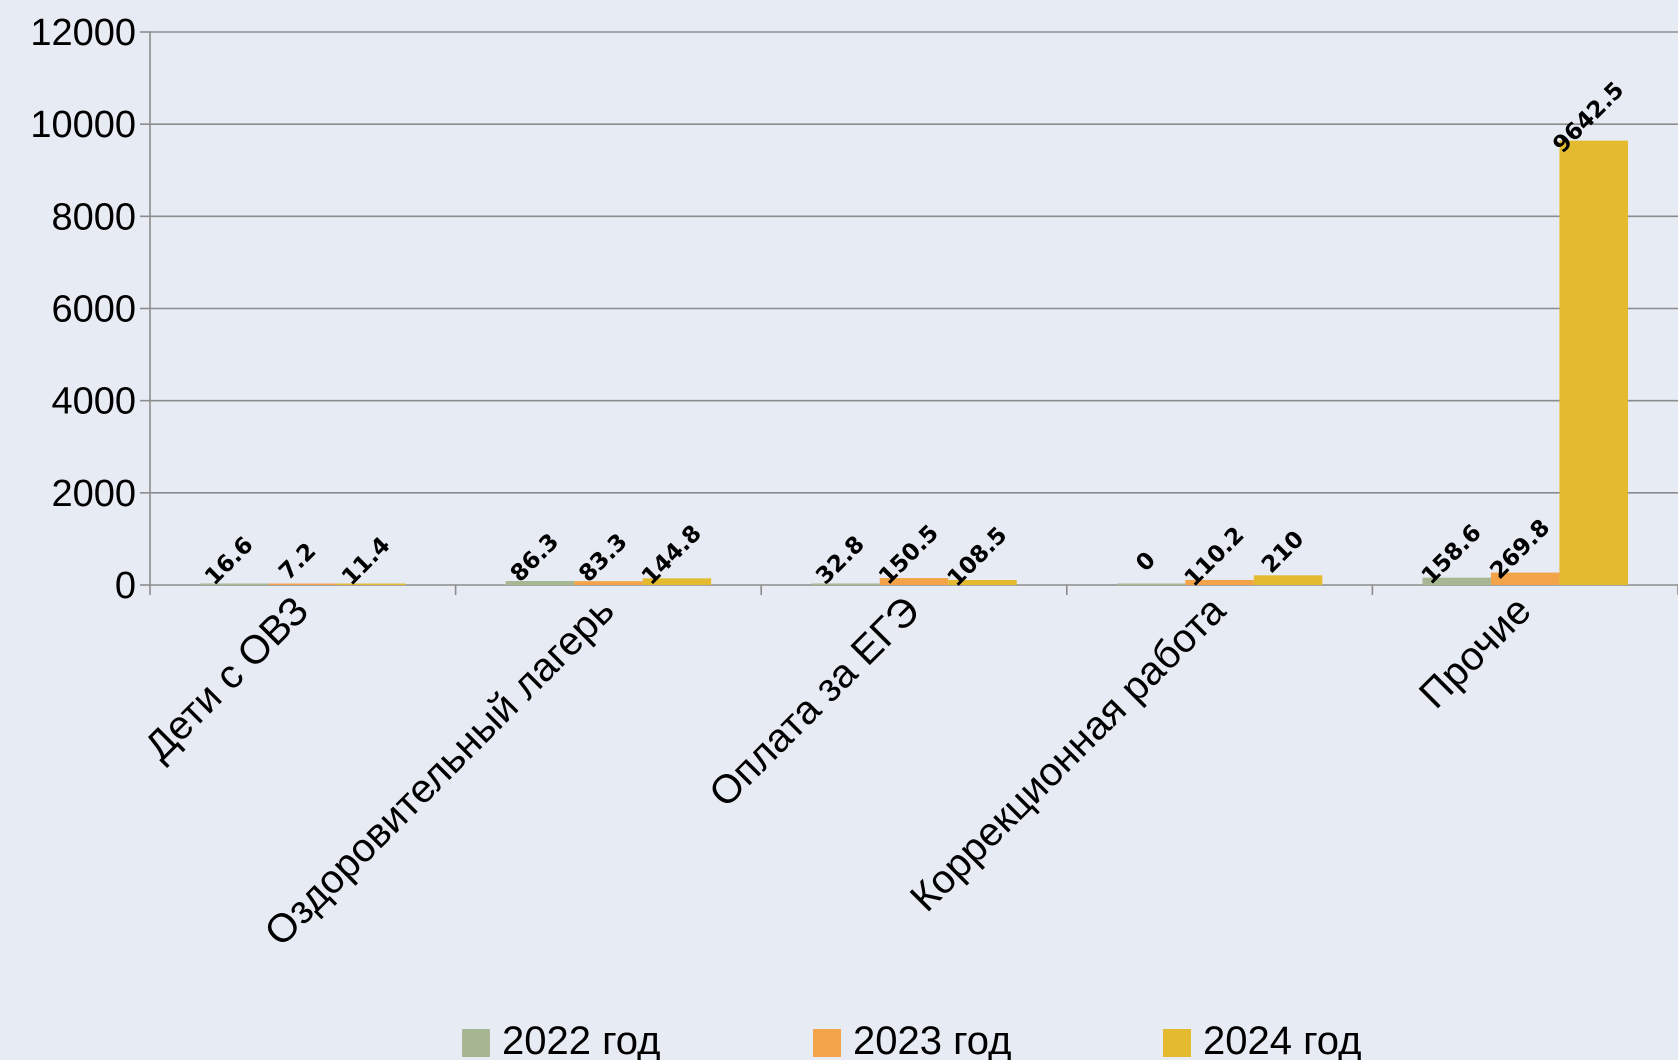 Image resolution: width=1678 pixels, height=1060 pixels. I want to click on legend: 2022 год 2023 год 2024 год, so click(912, 1039).